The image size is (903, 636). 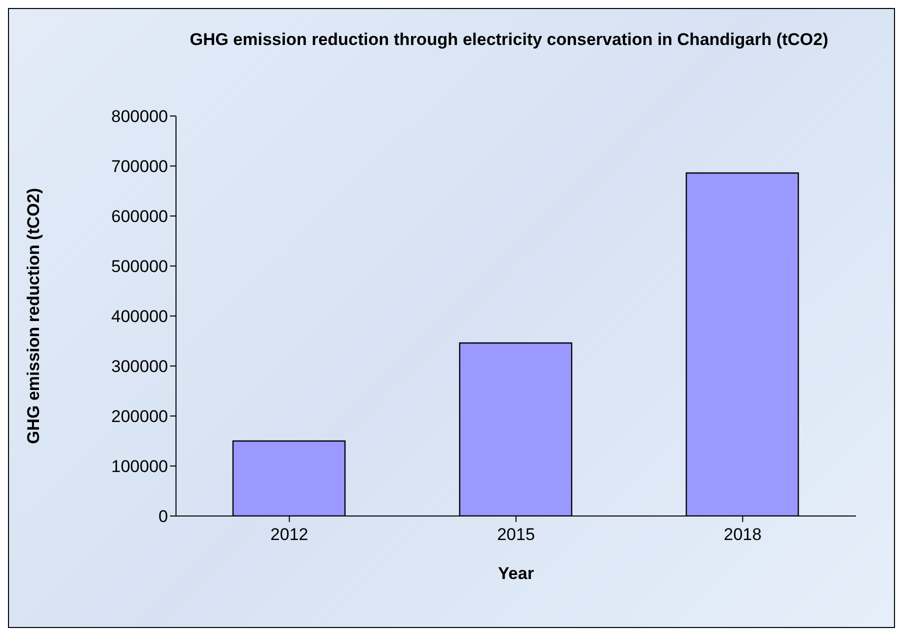 I want to click on y-tick-label: 700000, so click(x=139, y=166).